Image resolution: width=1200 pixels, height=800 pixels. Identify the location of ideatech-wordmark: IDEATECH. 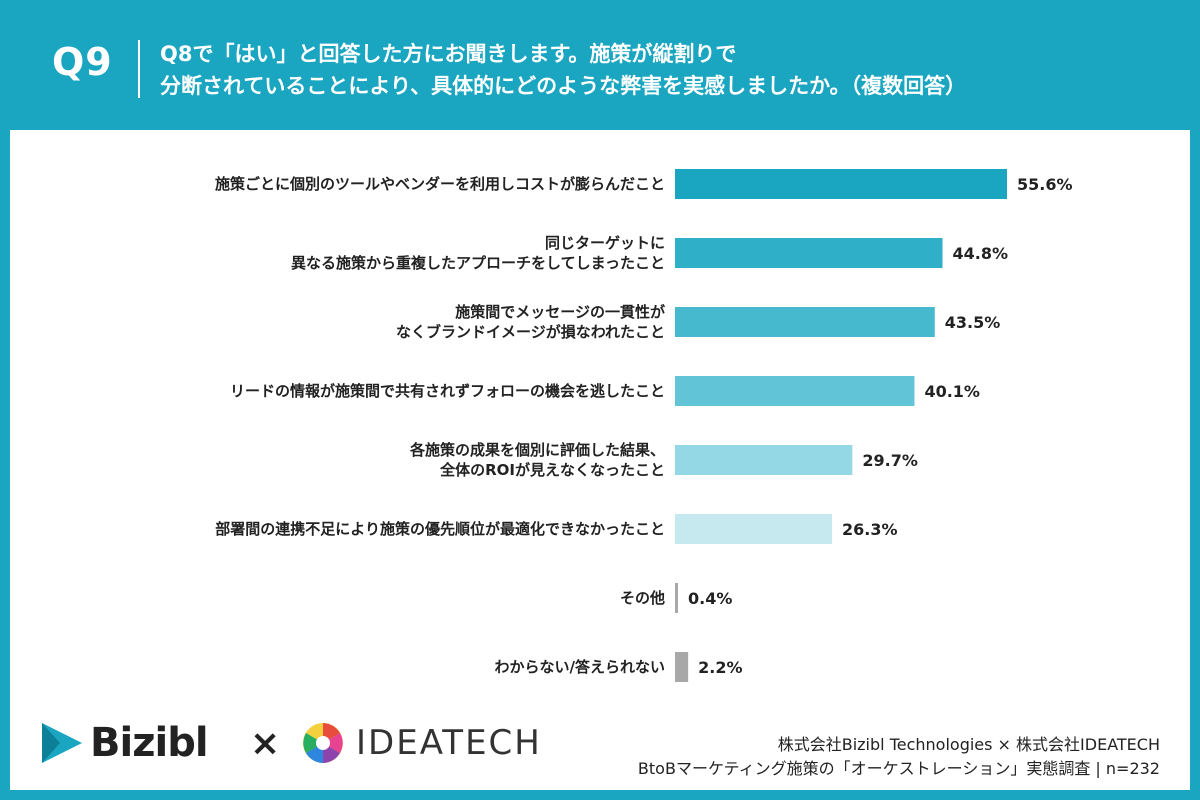
(449, 743).